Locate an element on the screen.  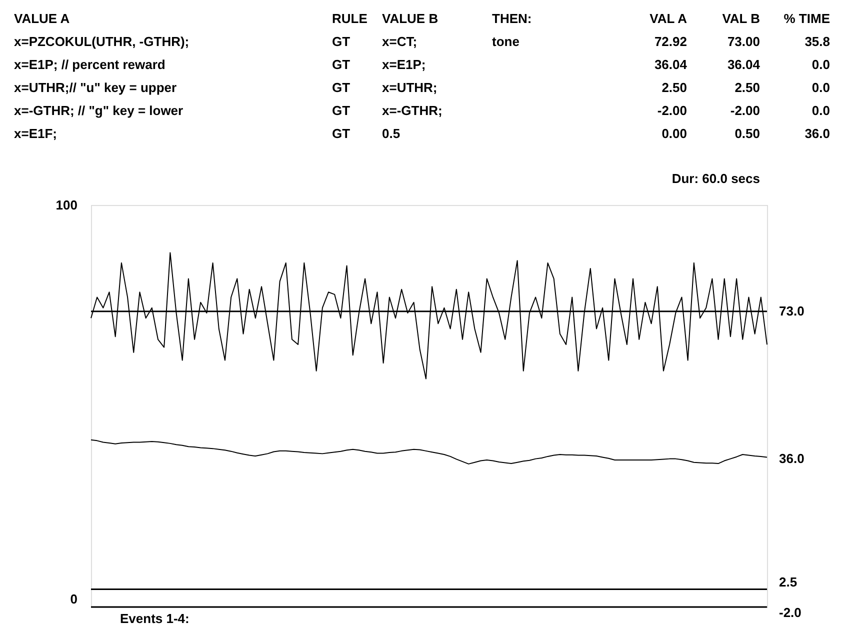
text: VAL B is located at coordinates (741, 18).